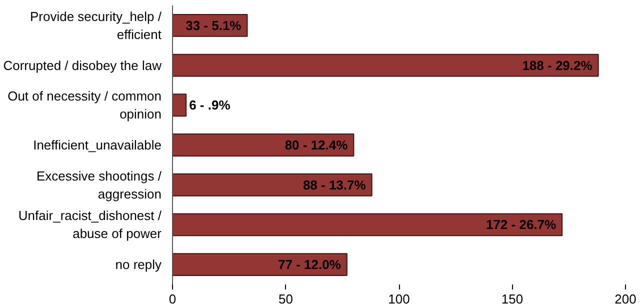 Image resolution: width=640 pixels, height=306 pixels. I want to click on data-label: 33 - 5.1%, so click(214, 25).